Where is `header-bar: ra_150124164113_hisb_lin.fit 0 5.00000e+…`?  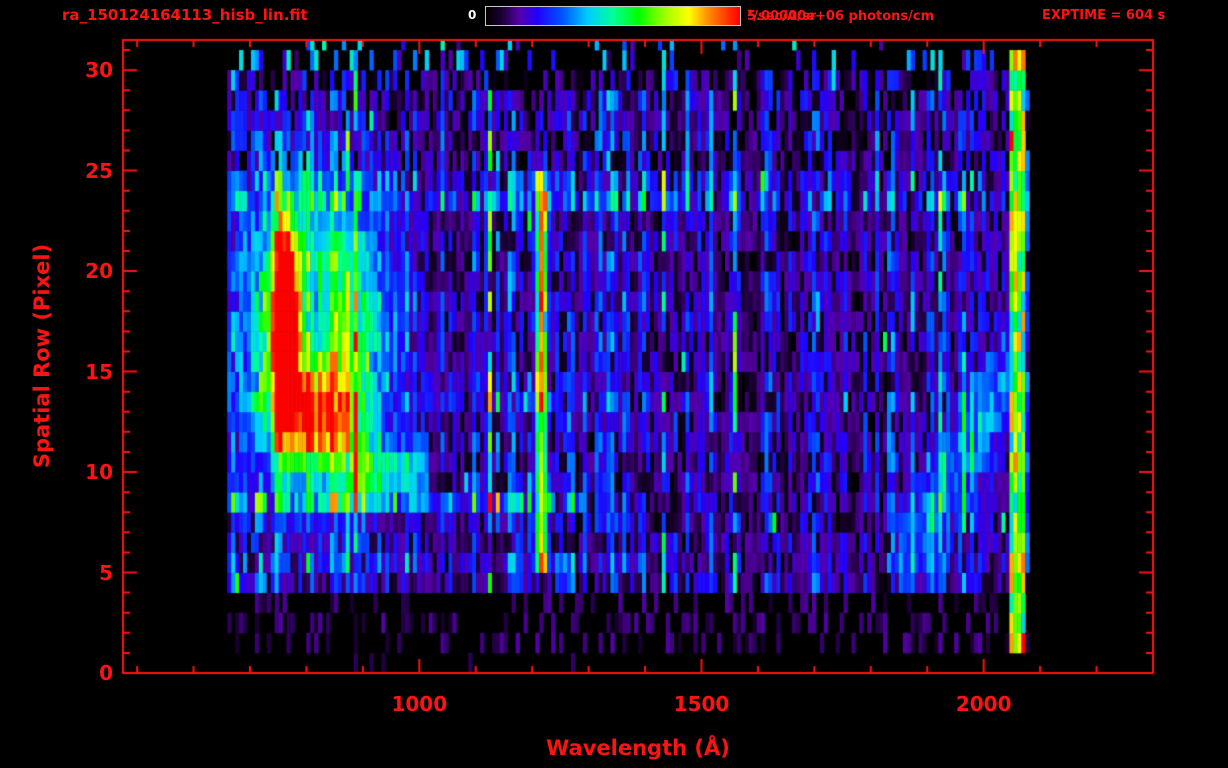
header-bar: ra_150124164113_hisb_lin.fit 0 5.00000e+… is located at coordinates (614, 16).